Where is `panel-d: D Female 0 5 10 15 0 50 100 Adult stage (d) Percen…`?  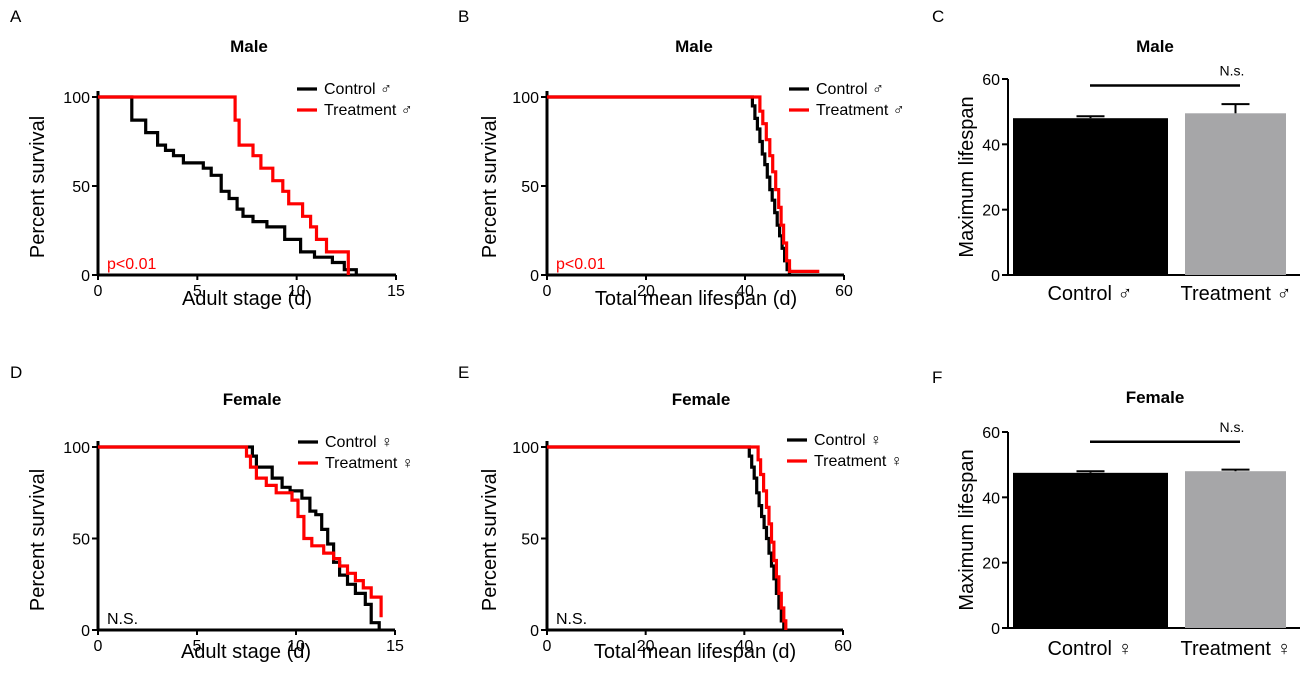
panel-d: D Female 0 5 10 15 0 50 100 Adult stage (d) Percen… is located at coordinates (212, 513).